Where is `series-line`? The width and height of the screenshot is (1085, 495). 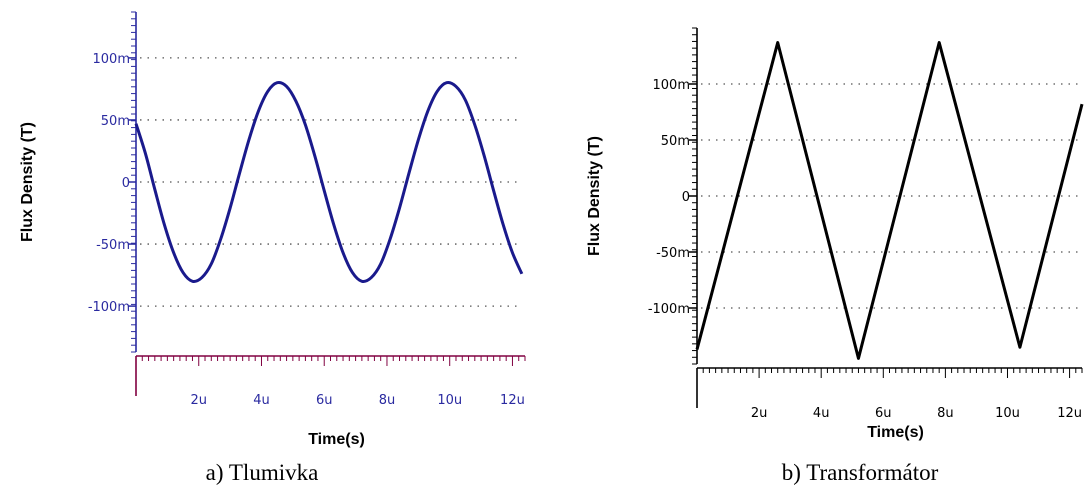 series-line is located at coordinates (329, 182).